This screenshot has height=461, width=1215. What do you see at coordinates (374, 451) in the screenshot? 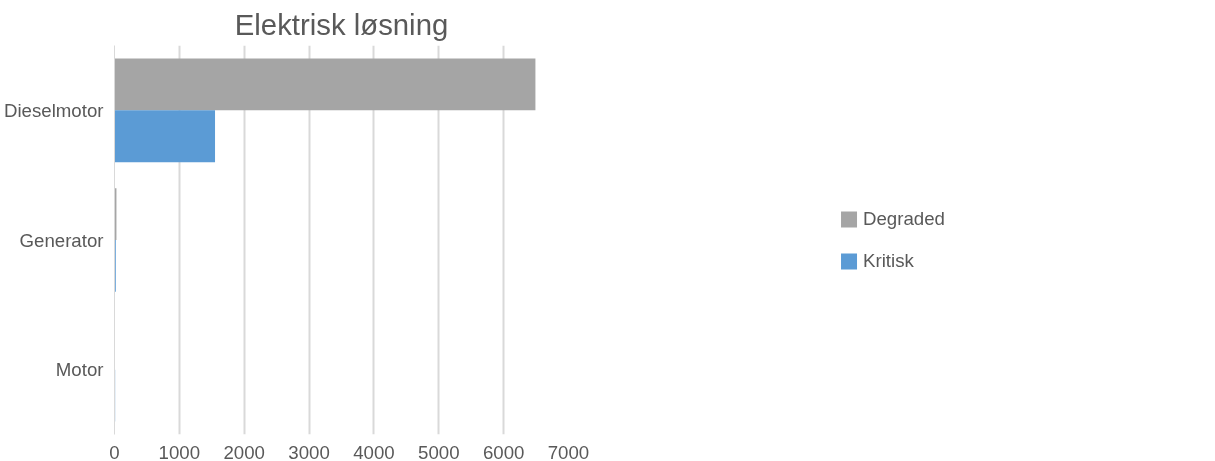
I see `x-tick-label: 4000` at bounding box center [374, 451].